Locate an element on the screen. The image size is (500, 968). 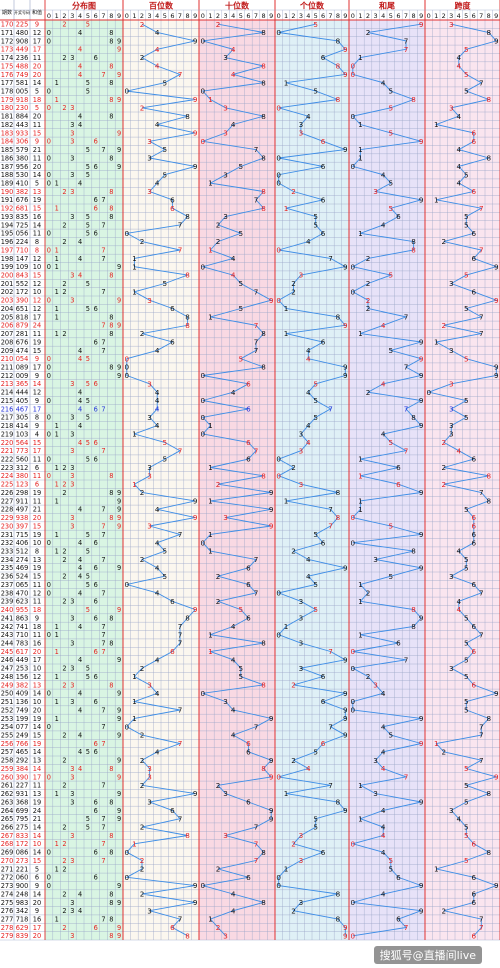
draw-cell: 863 is located at coordinates (22, 618).